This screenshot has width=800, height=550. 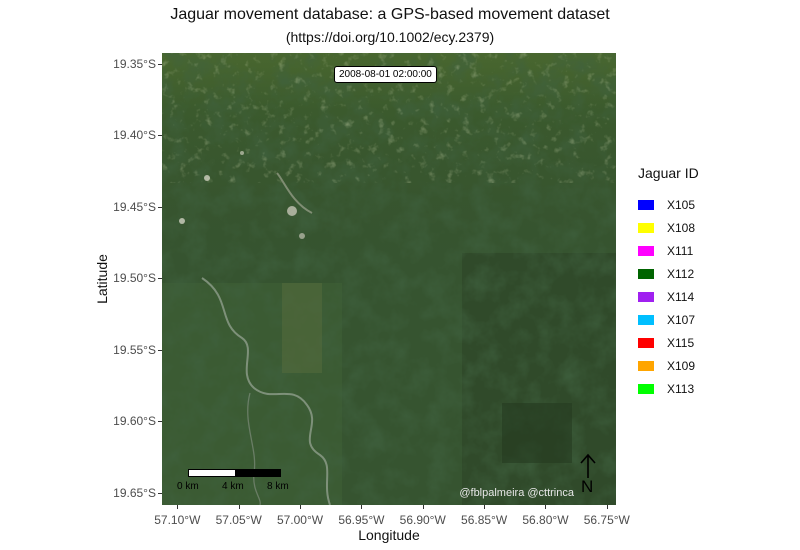 What do you see at coordinates (134, 492) in the screenshot?
I see `y-tick-label: 19.65°S` at bounding box center [134, 492].